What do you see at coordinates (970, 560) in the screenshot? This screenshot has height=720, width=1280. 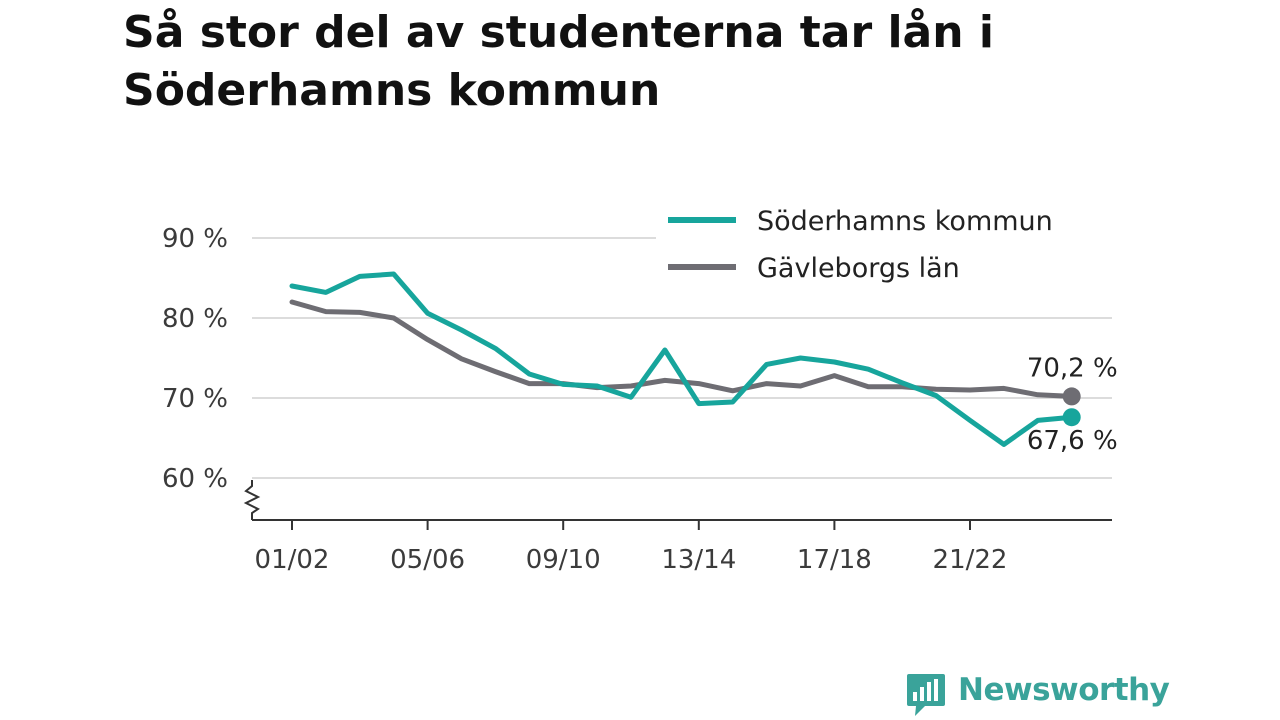 I see `x-tick-label: 21/22` at bounding box center [970, 560].